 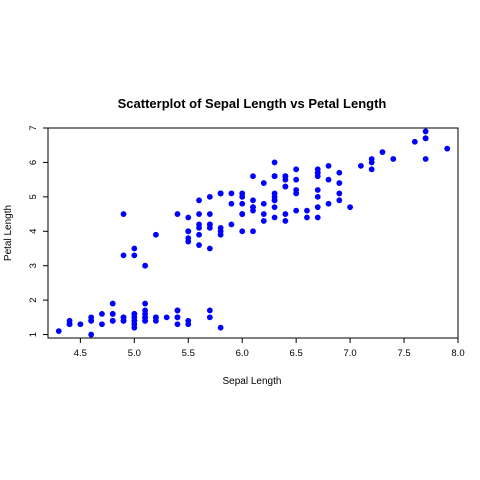 What do you see at coordinates (80, 353) in the screenshot?
I see `x-tick-label: 4.5` at bounding box center [80, 353].